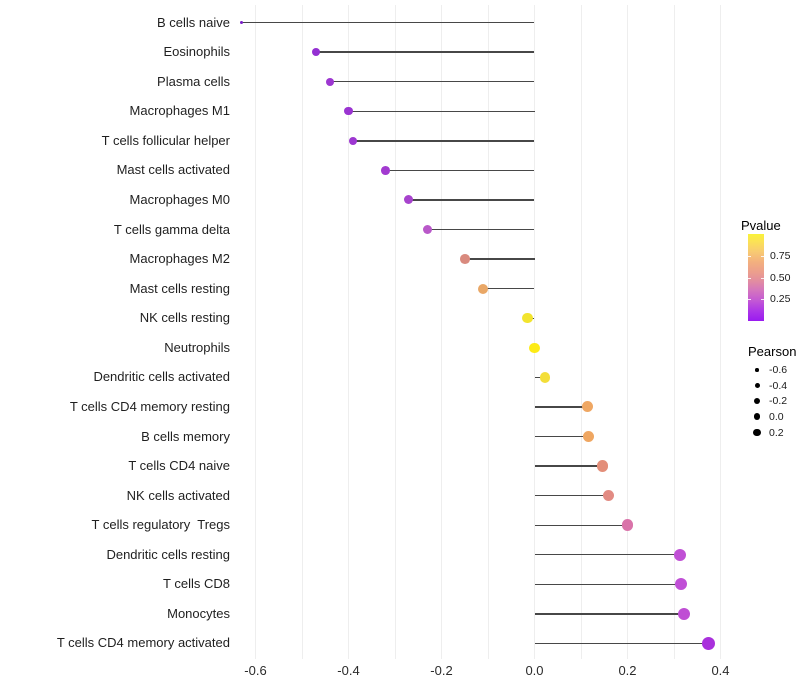 This screenshot has height=700, width=800. What do you see at coordinates (168, 554) in the screenshot?
I see `cell-label: Dendritic cells resting` at bounding box center [168, 554].